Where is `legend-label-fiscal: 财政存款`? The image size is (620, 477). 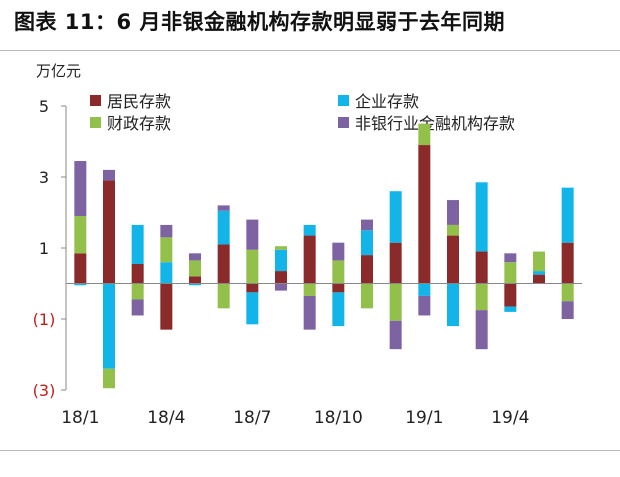 legend-label-fiscal: 财政存款 is located at coordinates (139, 123).